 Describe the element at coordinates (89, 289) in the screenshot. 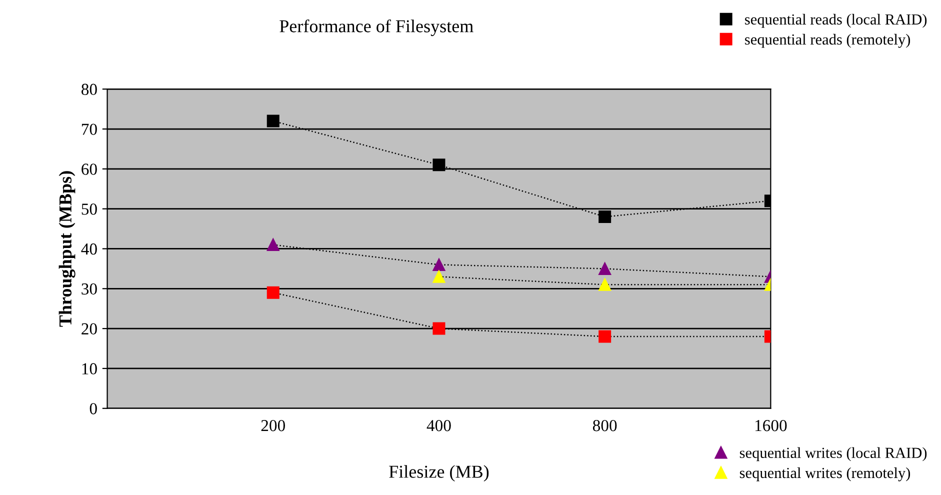

I see `y-tick-label: 30` at that location.